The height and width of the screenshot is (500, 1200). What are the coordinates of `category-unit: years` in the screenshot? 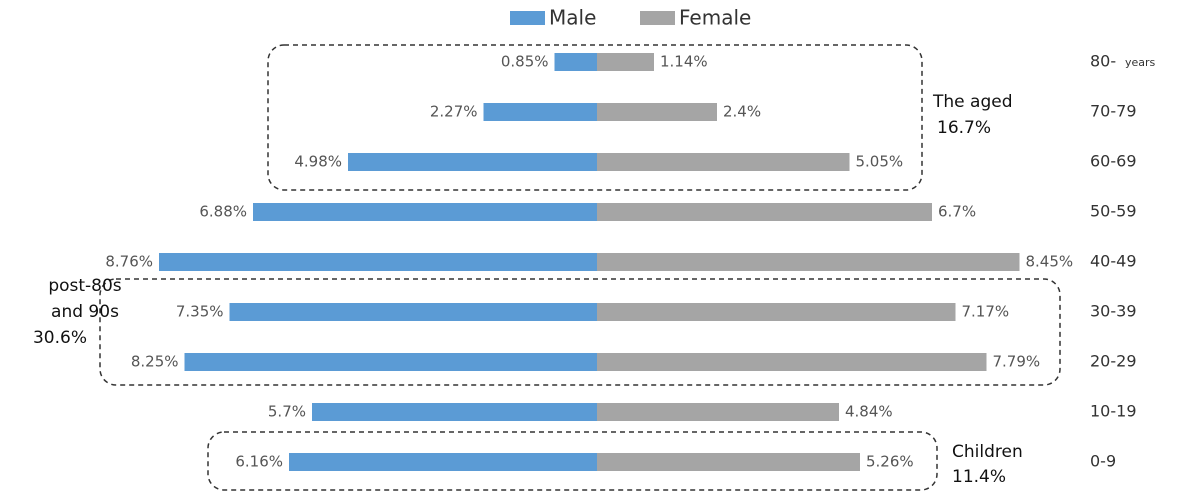 It's located at (1140, 62).